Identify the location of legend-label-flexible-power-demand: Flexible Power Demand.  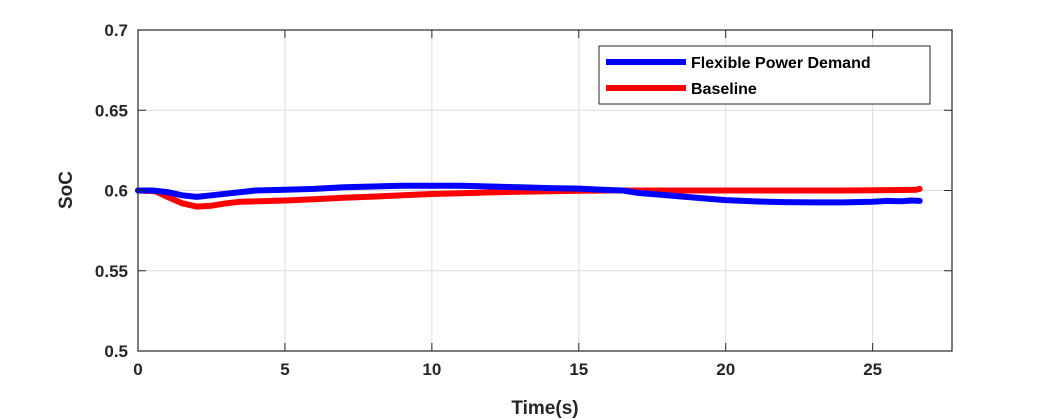
(781, 63).